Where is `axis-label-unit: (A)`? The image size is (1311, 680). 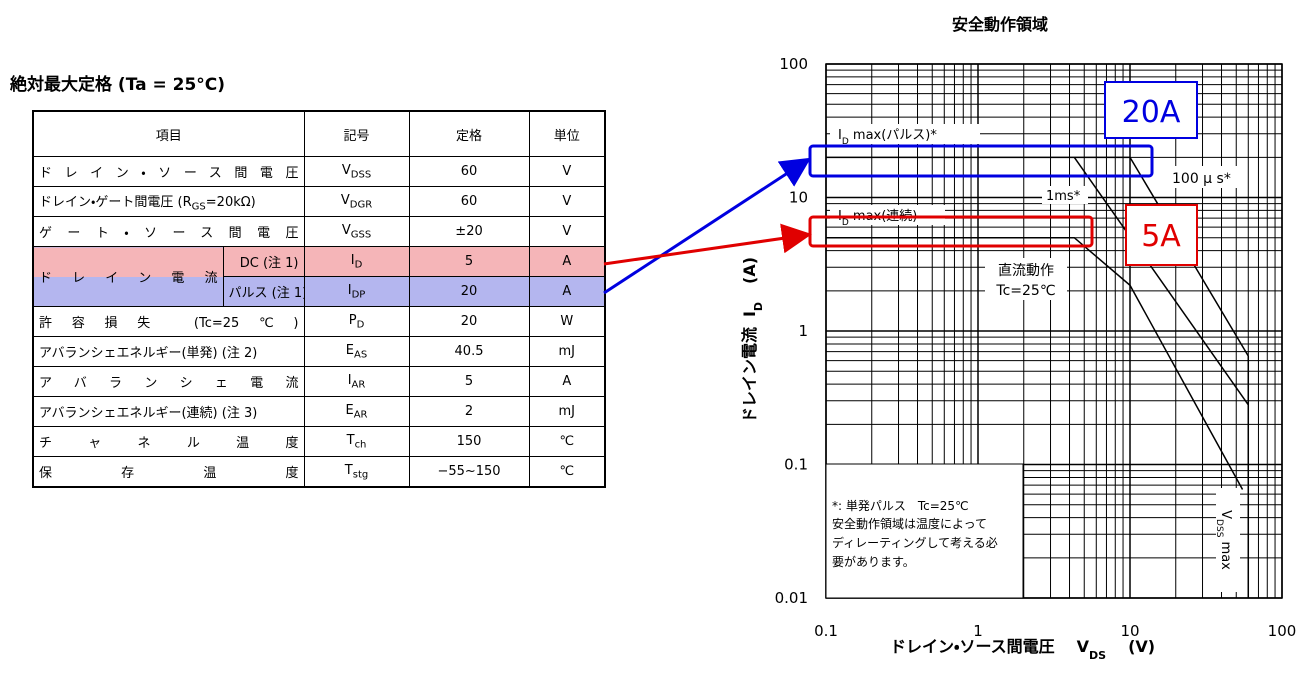 axis-label-unit: (A) is located at coordinates (749, 270).